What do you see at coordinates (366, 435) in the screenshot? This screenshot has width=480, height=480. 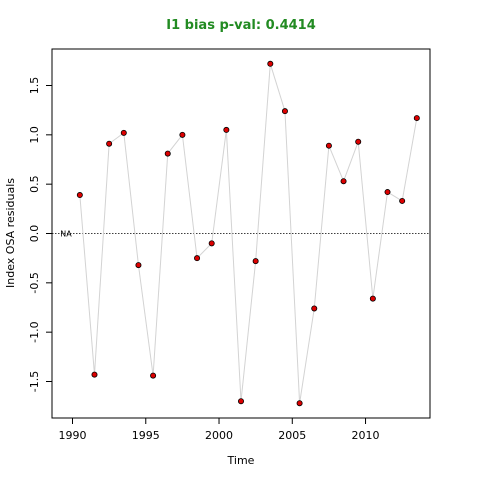 I see `x-tick-label: 2010` at bounding box center [366, 435].